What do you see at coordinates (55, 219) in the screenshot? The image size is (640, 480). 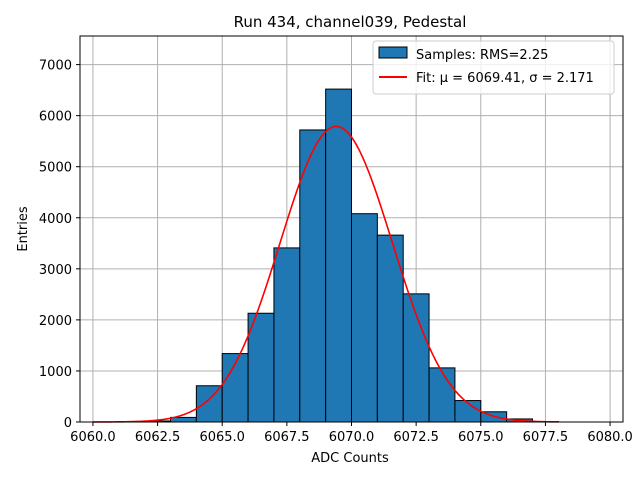 I see `y-tick-label: 4000` at bounding box center [55, 219].